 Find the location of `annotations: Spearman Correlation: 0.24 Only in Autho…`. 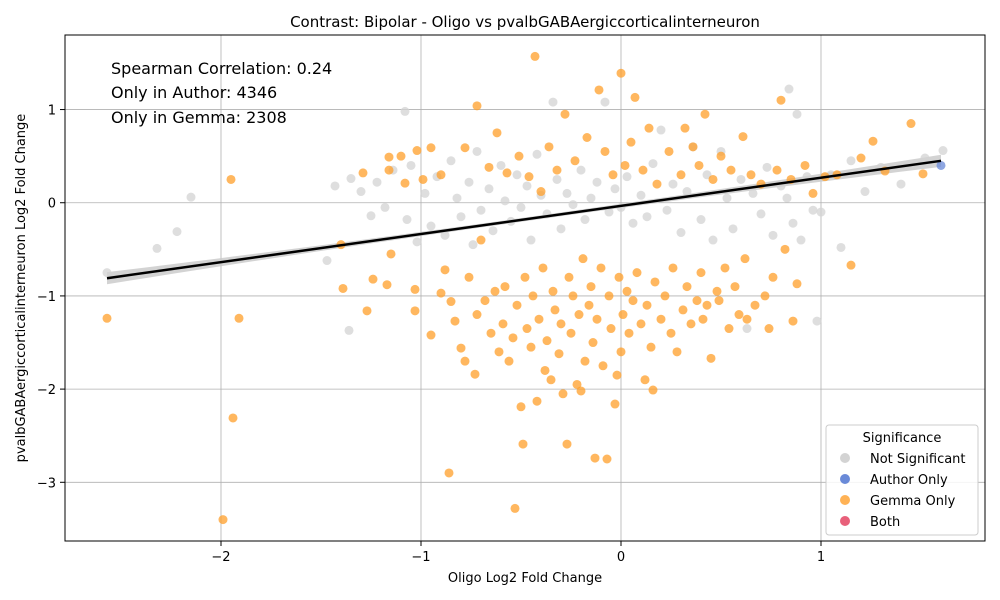

annotations: Spearman Correlation: 0.24 Only in Autho… is located at coordinates (221, 93).